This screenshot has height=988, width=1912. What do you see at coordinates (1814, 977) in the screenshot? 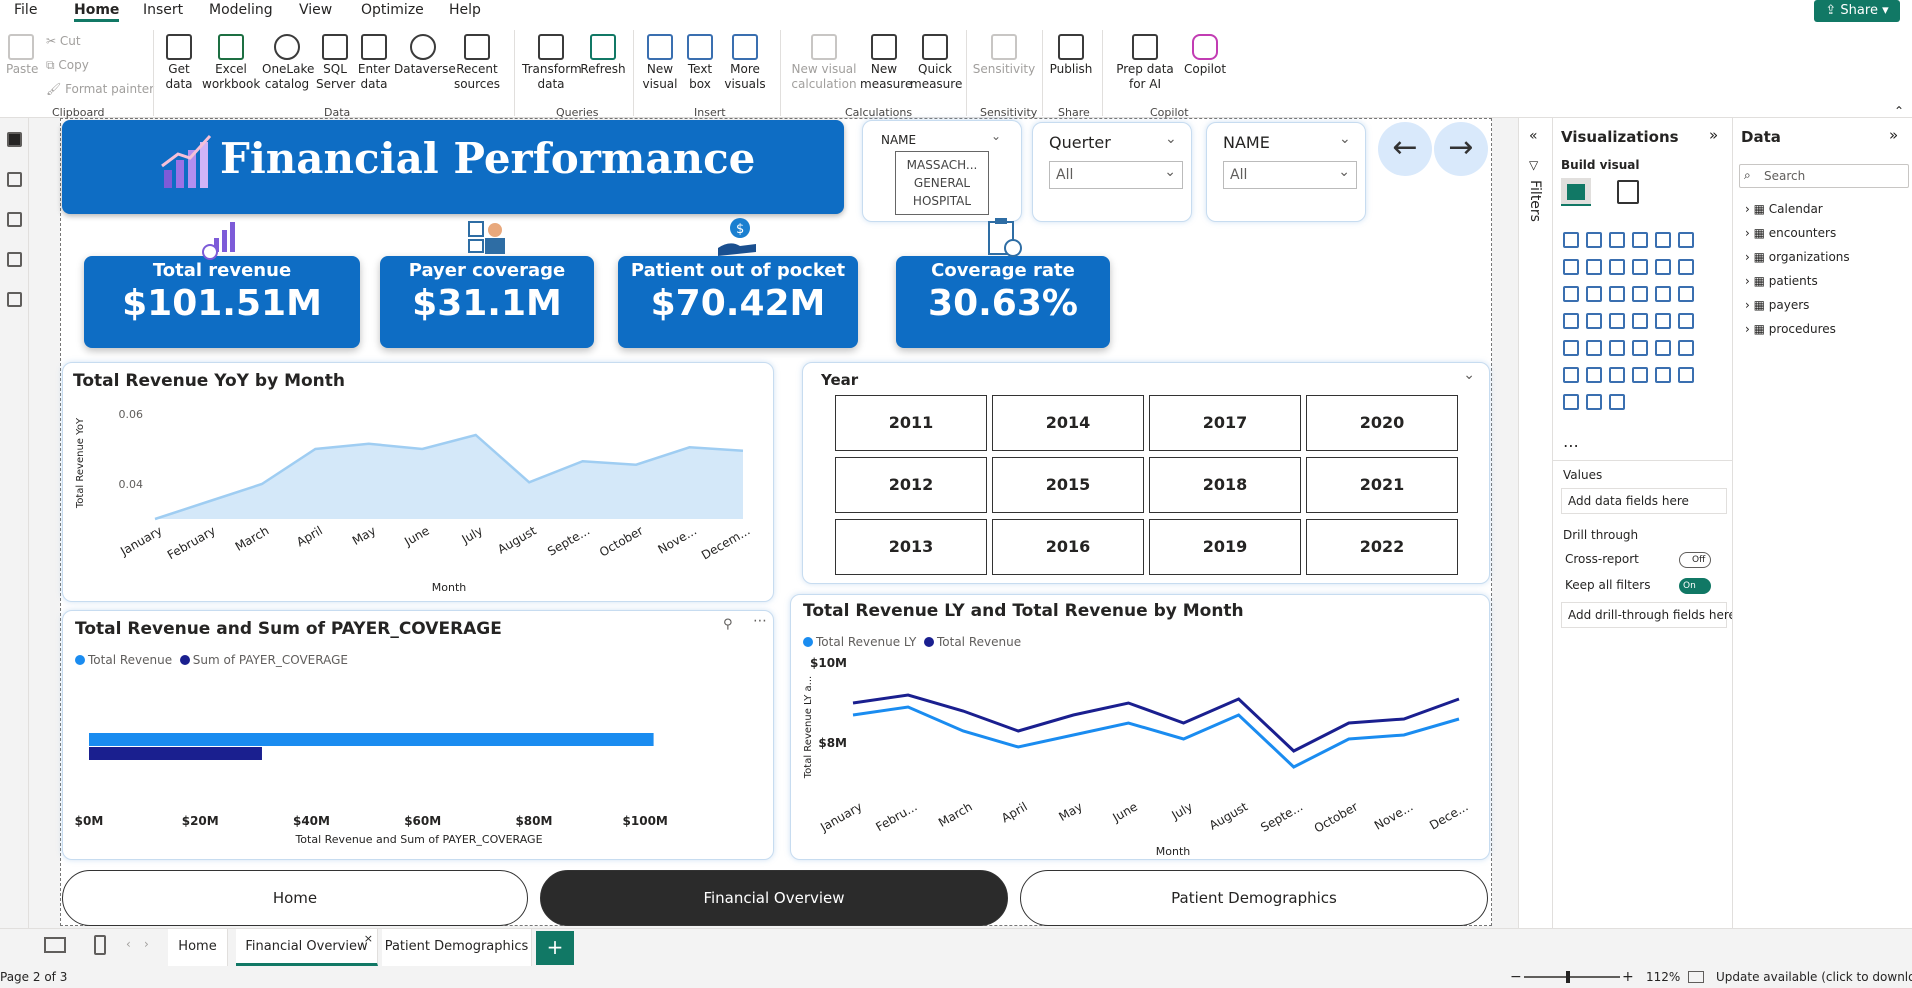
I see `update-available-link: Update available (click to download)` at bounding box center [1814, 977].